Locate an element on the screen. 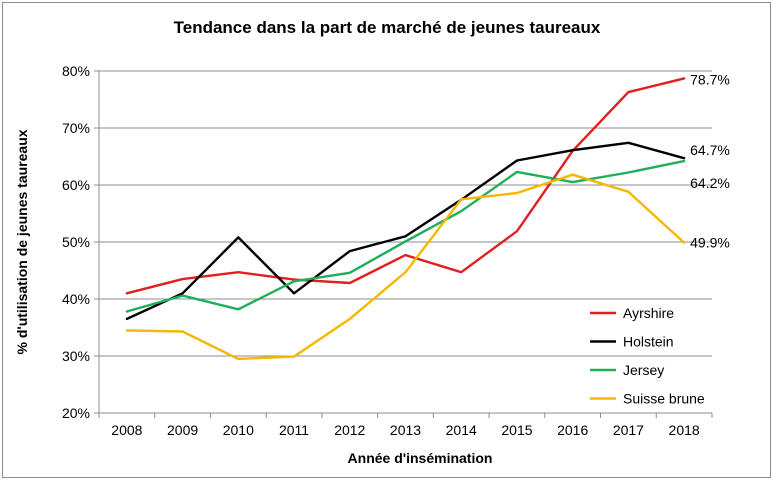 This screenshot has width=775, height=482. x-tick-label: 2014 is located at coordinates (461, 430).